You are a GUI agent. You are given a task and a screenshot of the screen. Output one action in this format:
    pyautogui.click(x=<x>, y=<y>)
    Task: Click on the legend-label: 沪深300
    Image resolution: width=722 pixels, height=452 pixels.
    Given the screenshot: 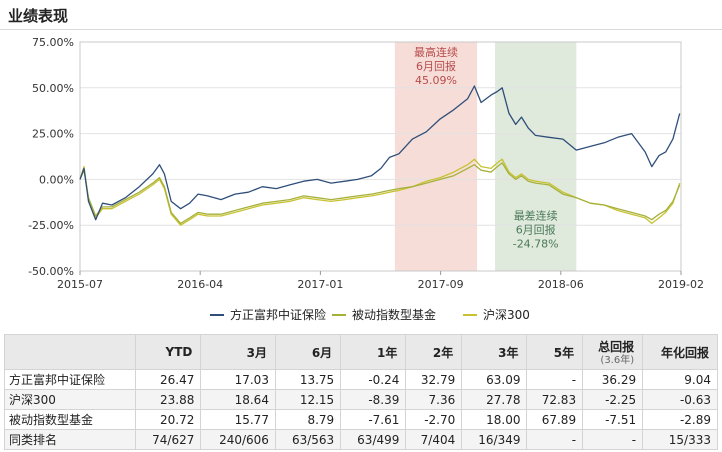 What is the action you would take?
    pyautogui.click(x=506, y=315)
    